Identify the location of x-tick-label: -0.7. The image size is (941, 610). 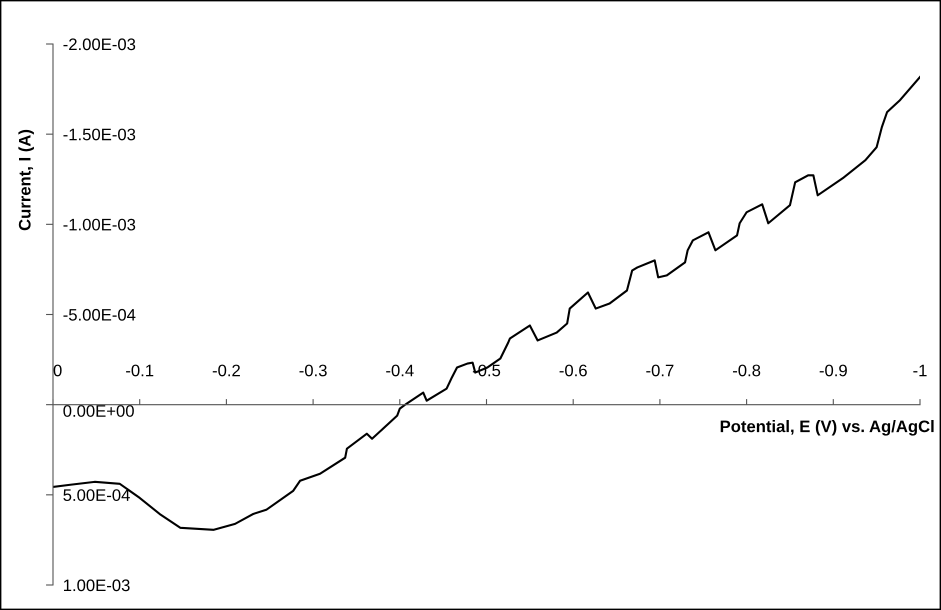
(660, 370).